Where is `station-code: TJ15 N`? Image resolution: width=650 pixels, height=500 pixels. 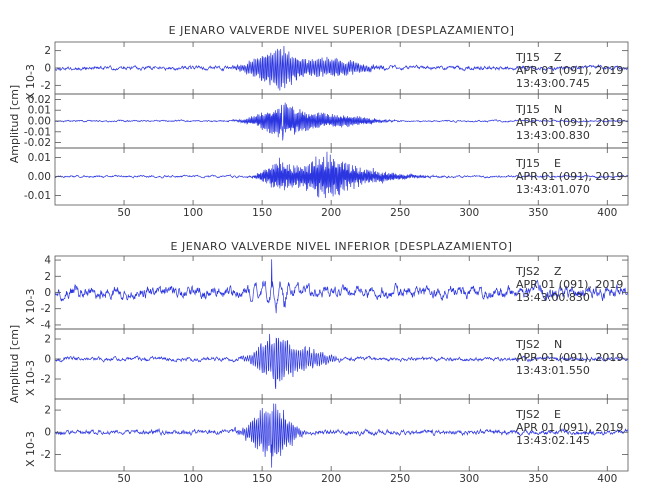
station-code: TJ15 N is located at coordinates (538, 109).